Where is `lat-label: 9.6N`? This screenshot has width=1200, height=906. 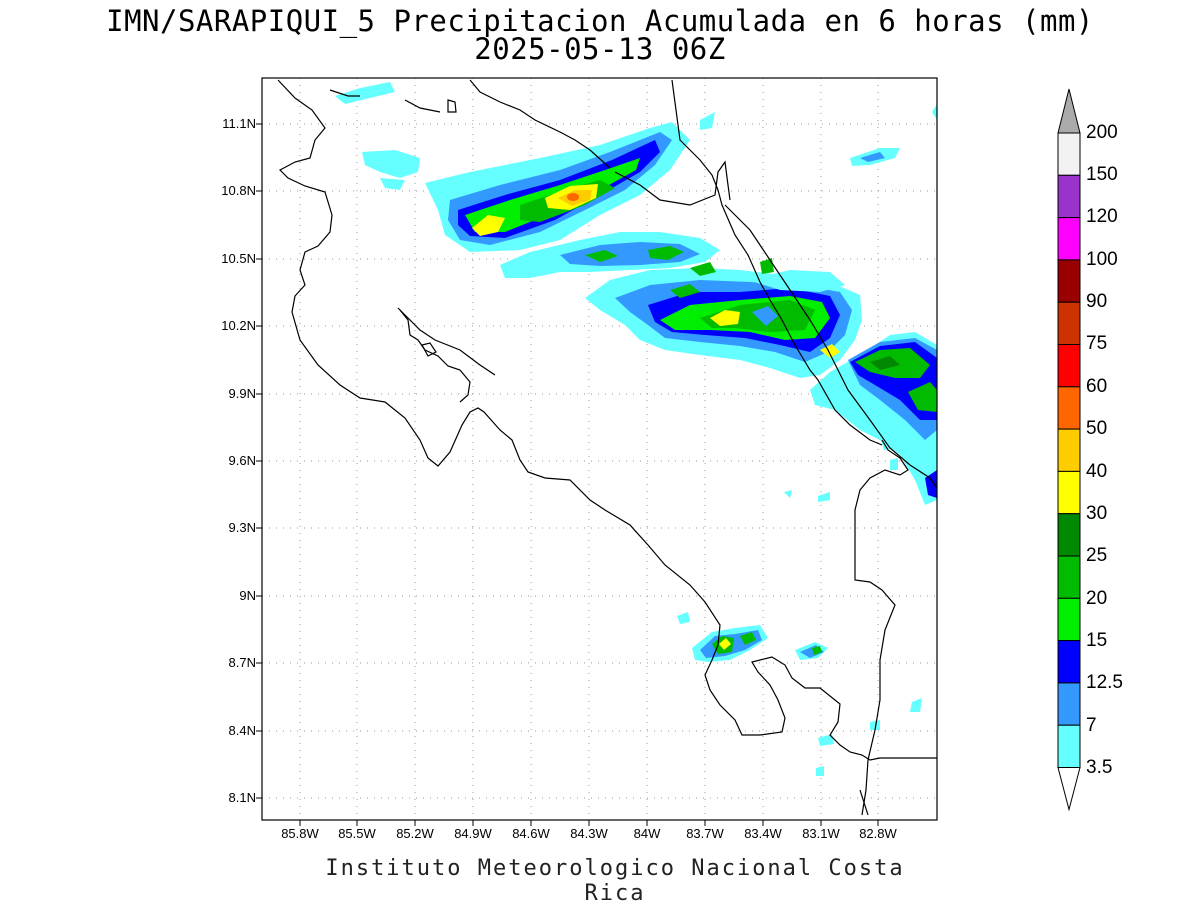
lat-label: 9.6N is located at coordinates (242, 460).